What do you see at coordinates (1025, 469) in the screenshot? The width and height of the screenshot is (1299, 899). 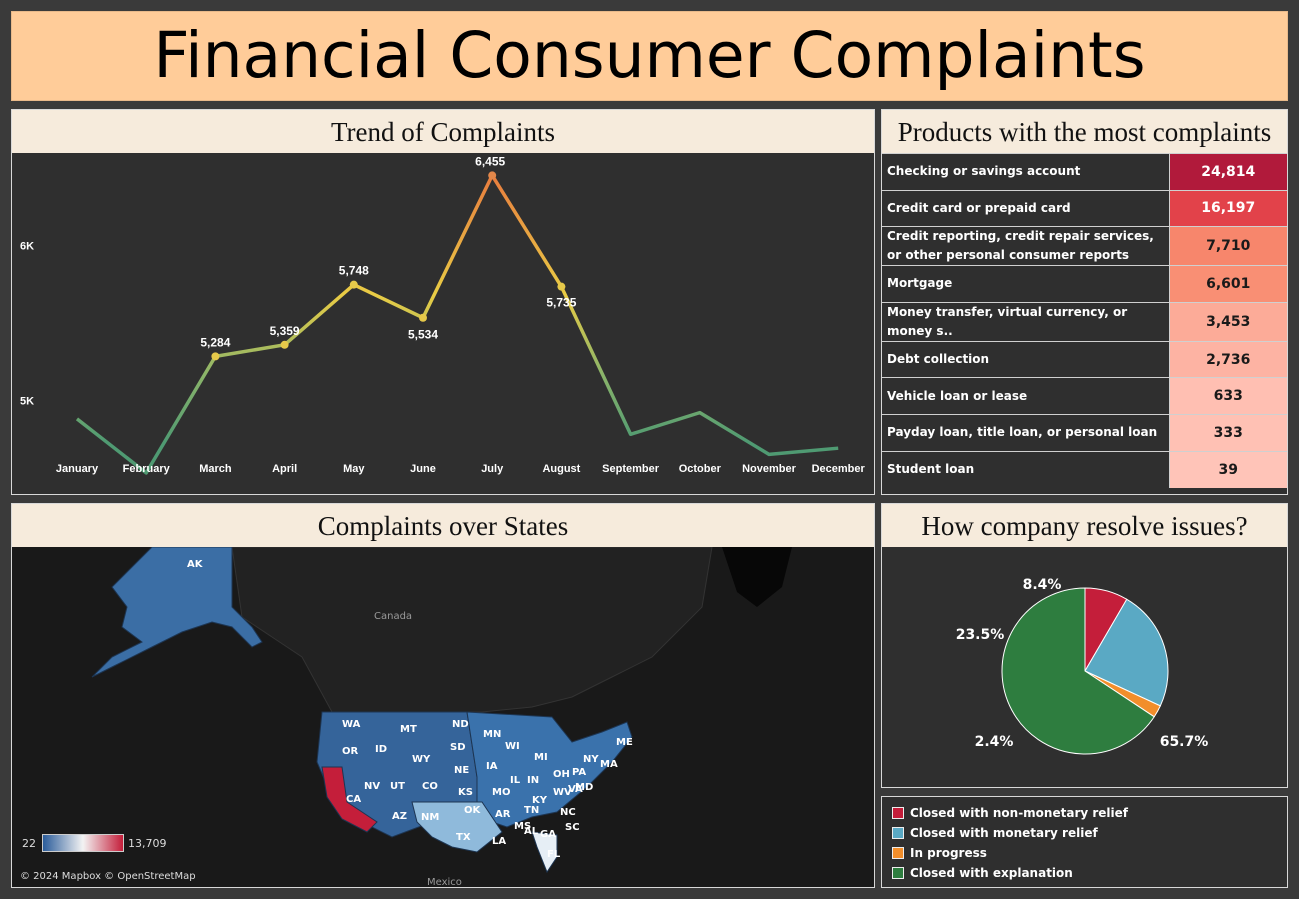 I see `product-name: Student loan` at bounding box center [1025, 469].